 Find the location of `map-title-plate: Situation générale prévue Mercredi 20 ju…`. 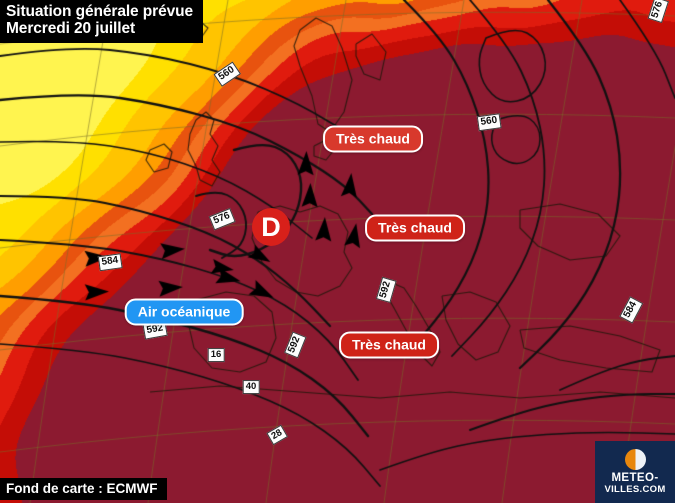

map-title-plate: Situation générale prévue Mercredi 20 ju… is located at coordinates (101, 21).